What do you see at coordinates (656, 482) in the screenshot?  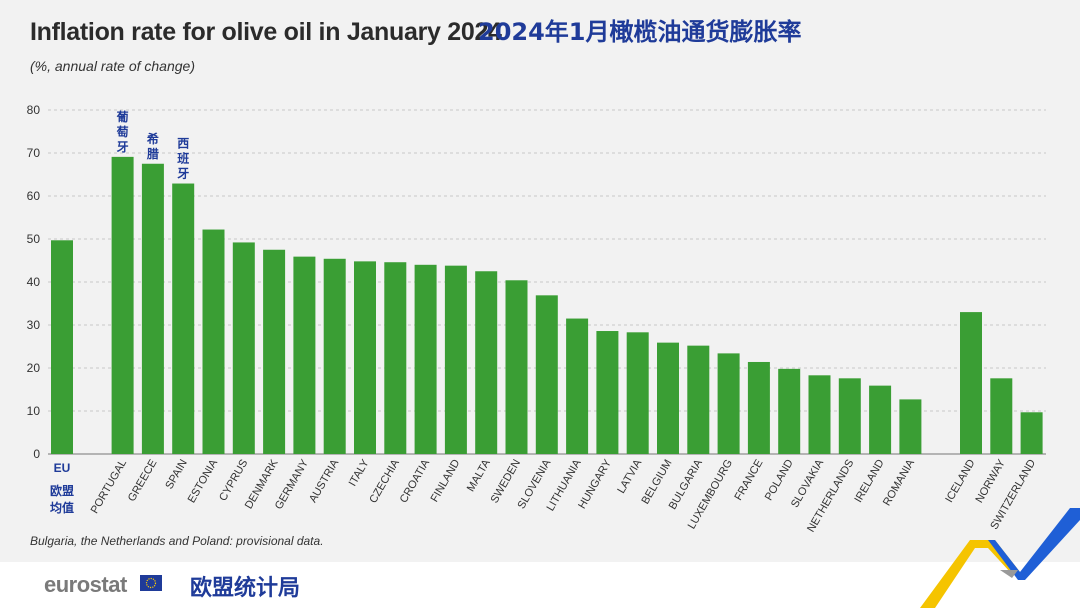 I see `x-tick-label: BELGIUM` at bounding box center [656, 482].